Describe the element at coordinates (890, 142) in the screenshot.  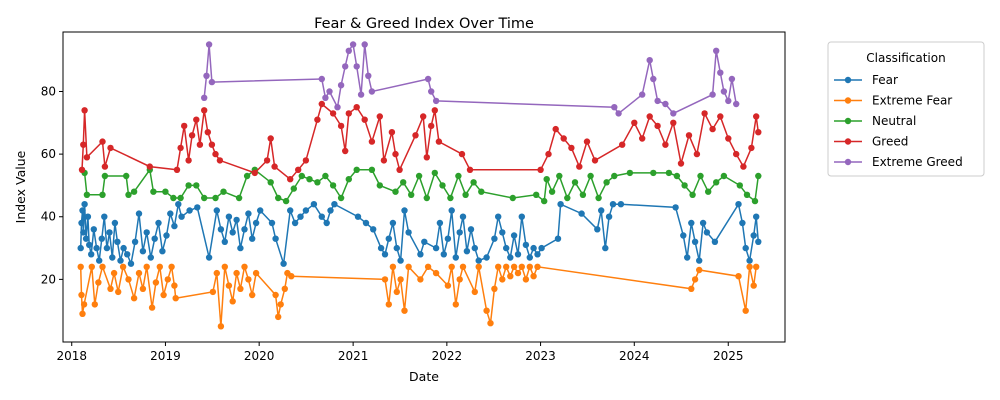
I see `legend-label: Greed` at that location.